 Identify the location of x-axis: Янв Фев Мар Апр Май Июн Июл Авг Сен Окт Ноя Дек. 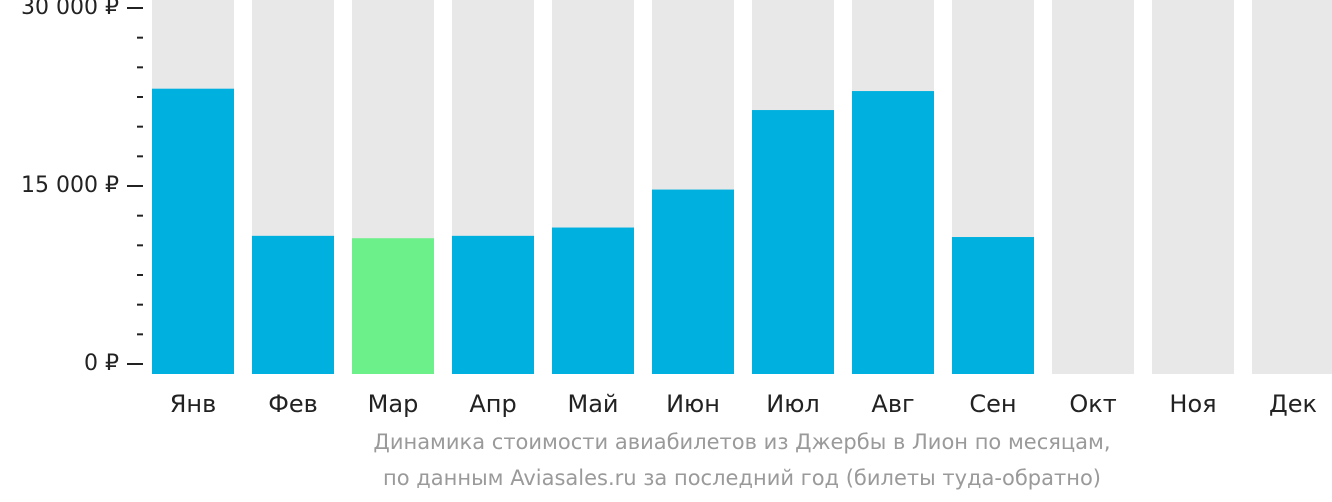
(743, 404).